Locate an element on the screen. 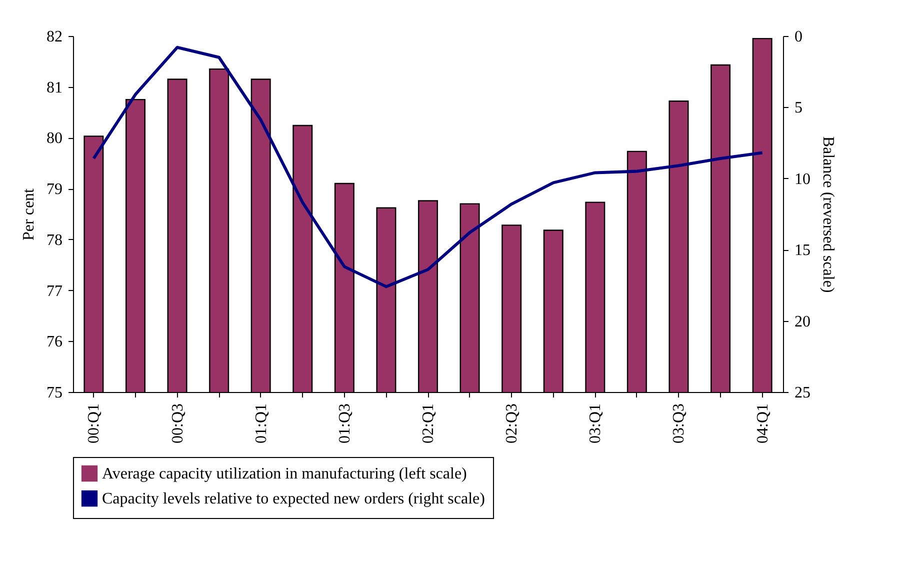  y-axis-title: Per cent is located at coordinates (29, 214).